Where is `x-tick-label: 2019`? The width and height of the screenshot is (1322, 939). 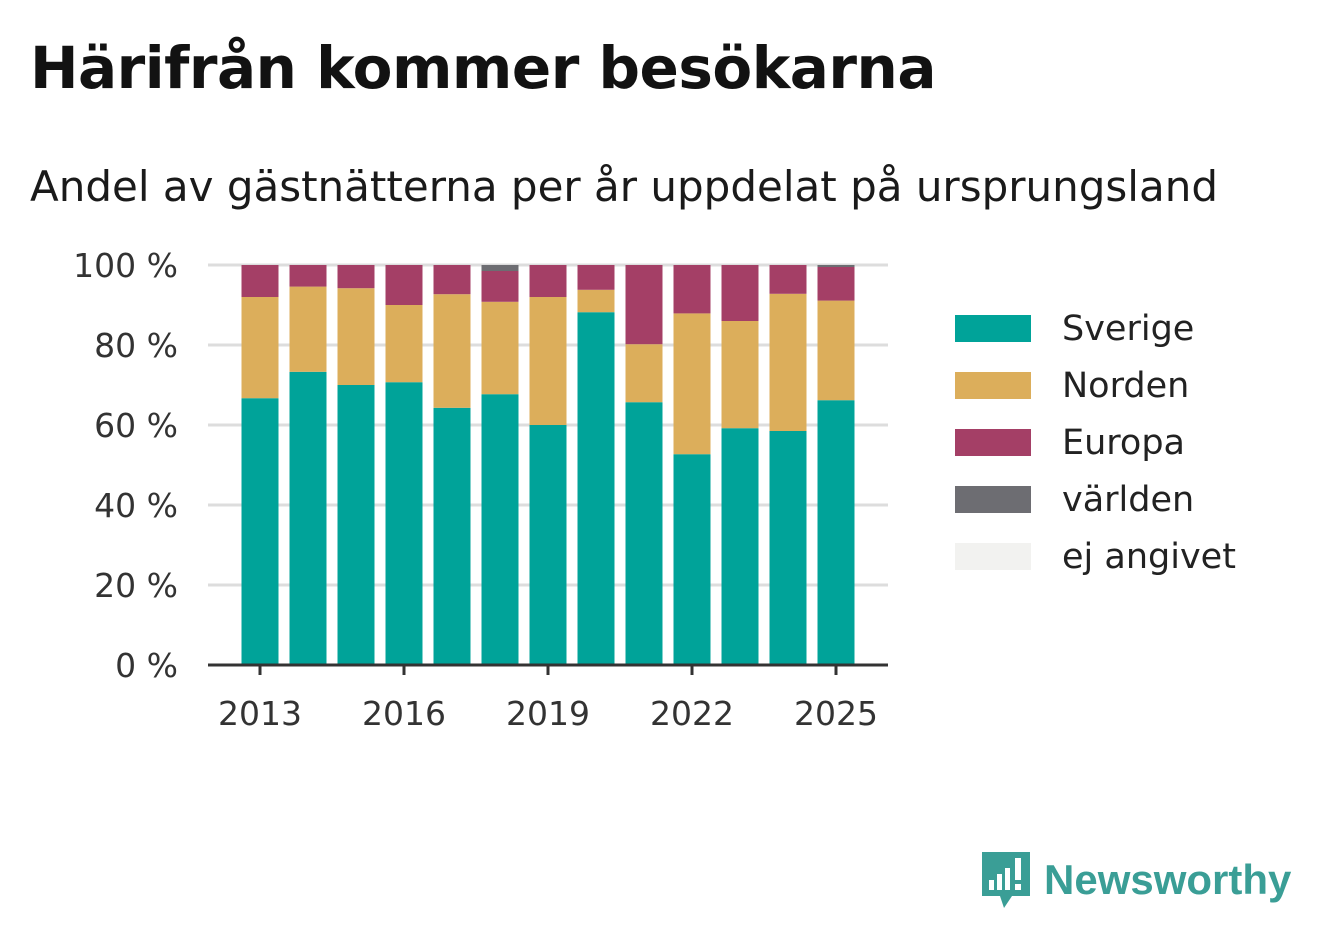
x-tick-label: 2019 is located at coordinates (548, 713).